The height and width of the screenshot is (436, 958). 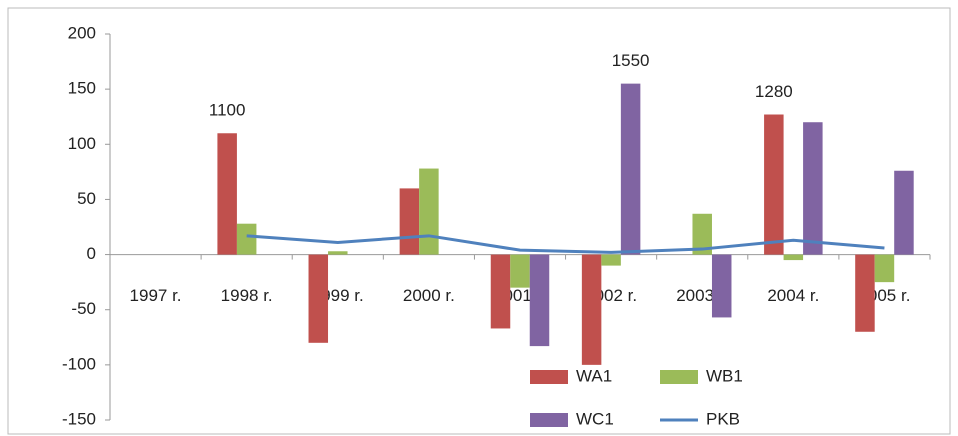 What do you see at coordinates (247, 295) in the screenshot?
I see `x-tick-label: 1998 r.` at bounding box center [247, 295].